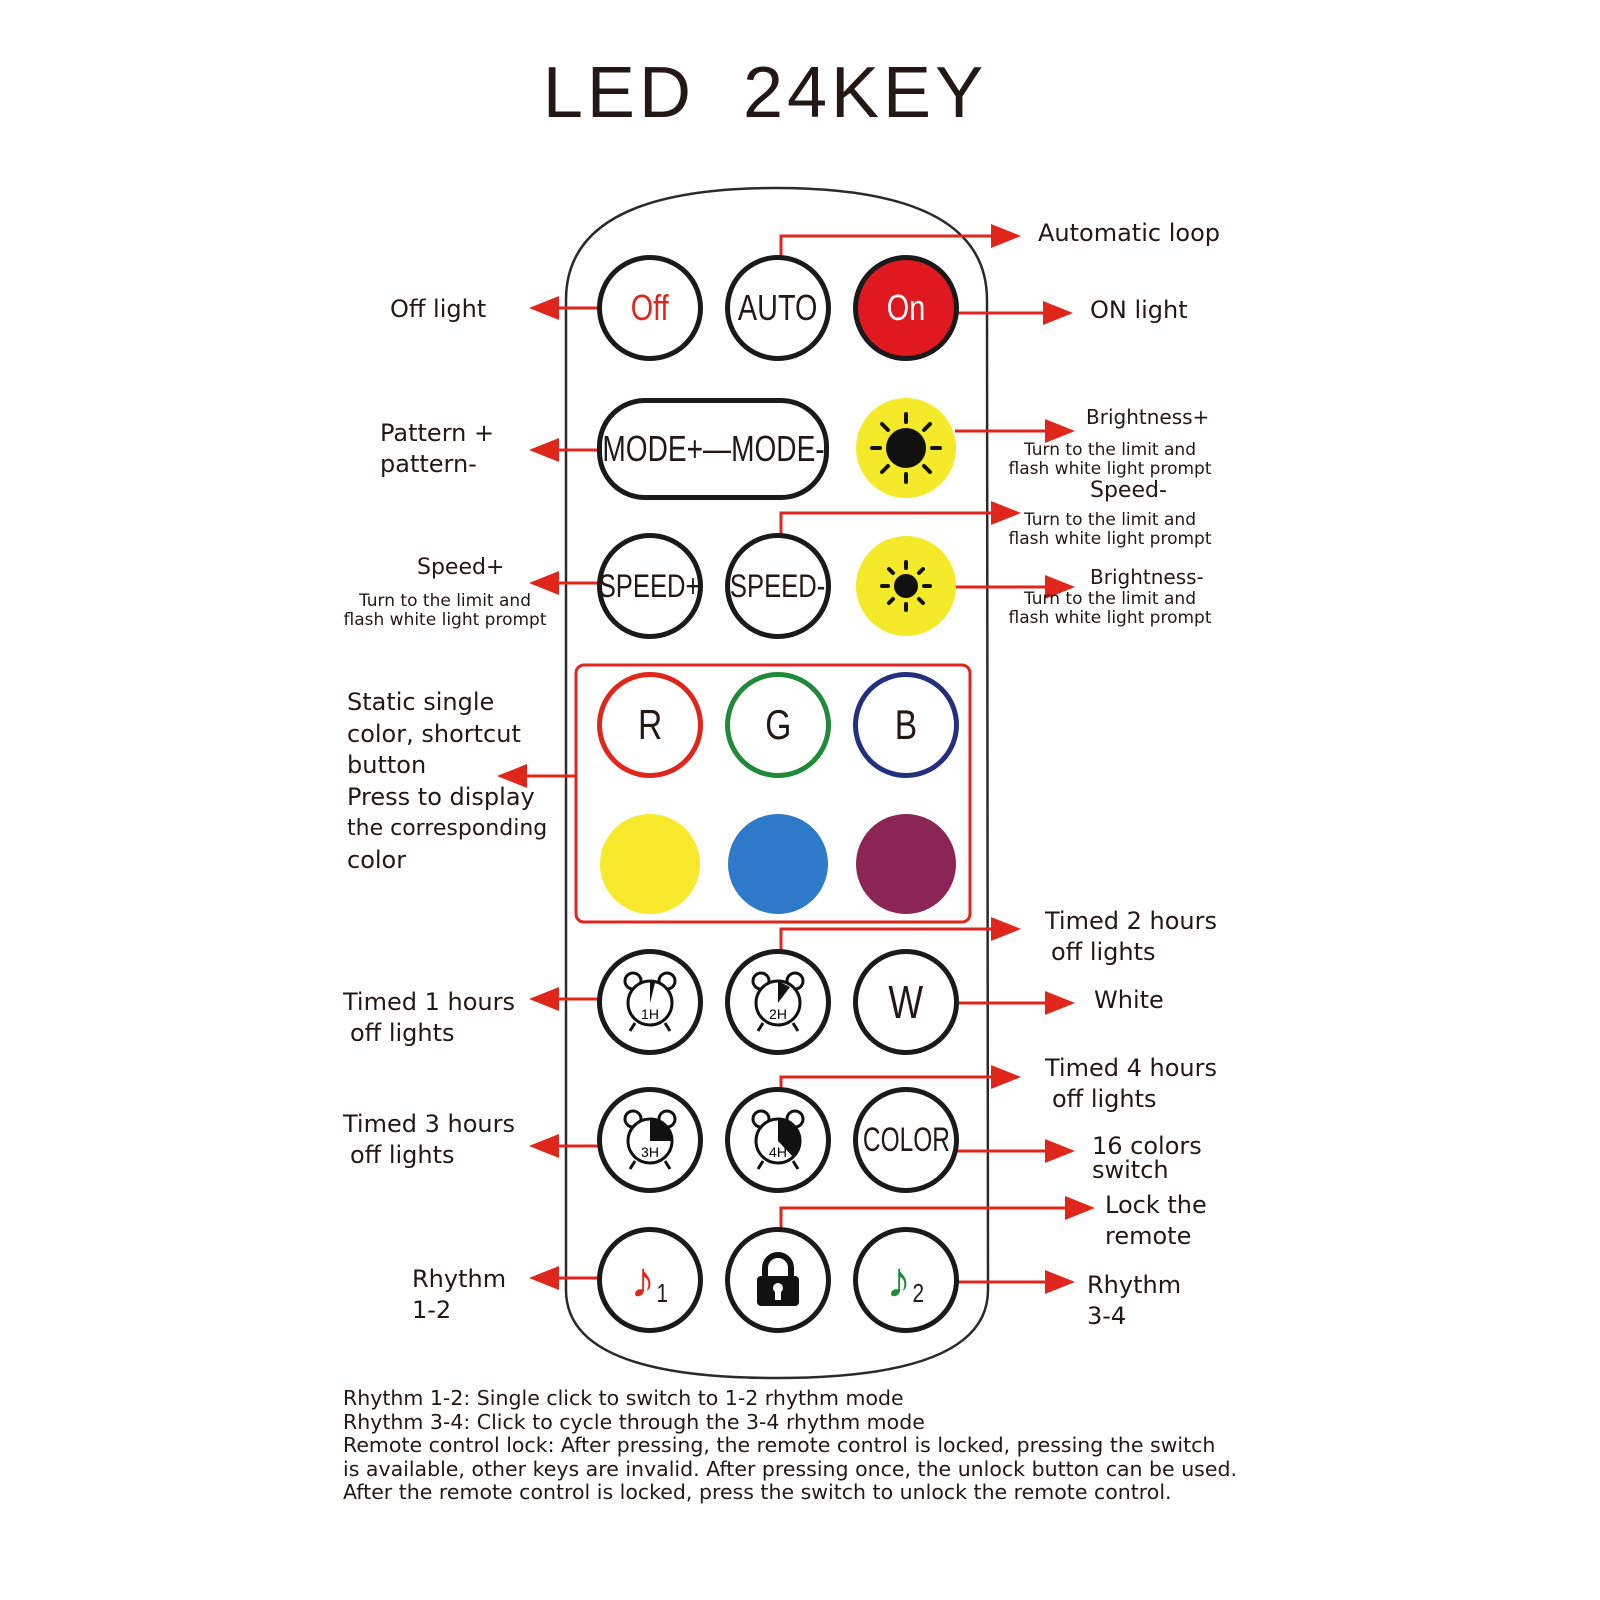  What do you see at coordinates (461, 567) in the screenshot?
I see `label-speed-plus: Speed+` at bounding box center [461, 567].